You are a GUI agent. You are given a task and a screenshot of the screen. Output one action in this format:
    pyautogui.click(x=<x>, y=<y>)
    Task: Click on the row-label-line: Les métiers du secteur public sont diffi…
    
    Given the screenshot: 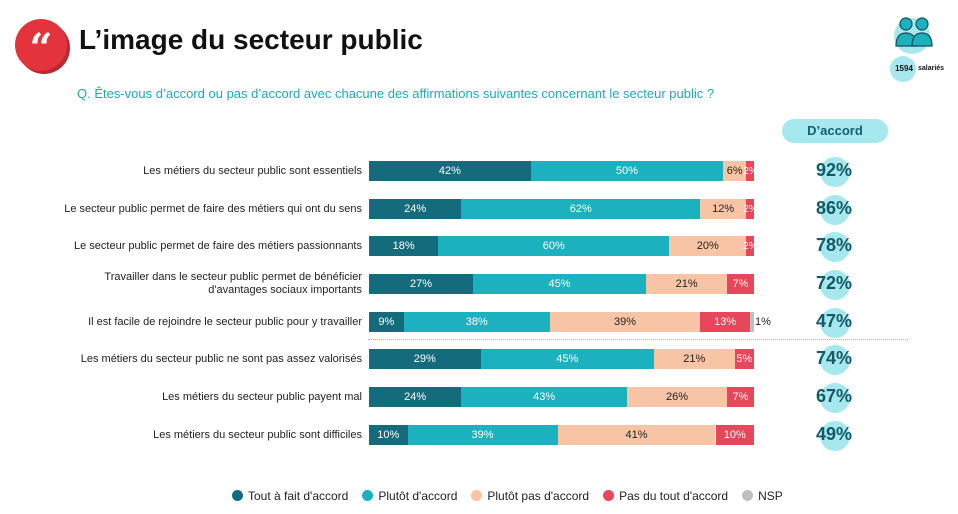 What is the action you would take?
    pyautogui.click(x=257, y=434)
    